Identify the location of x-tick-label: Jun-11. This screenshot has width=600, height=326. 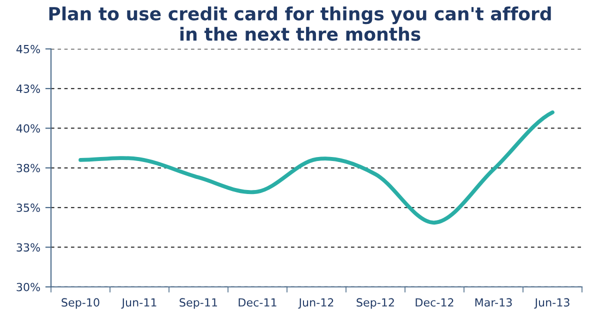
(138, 303).